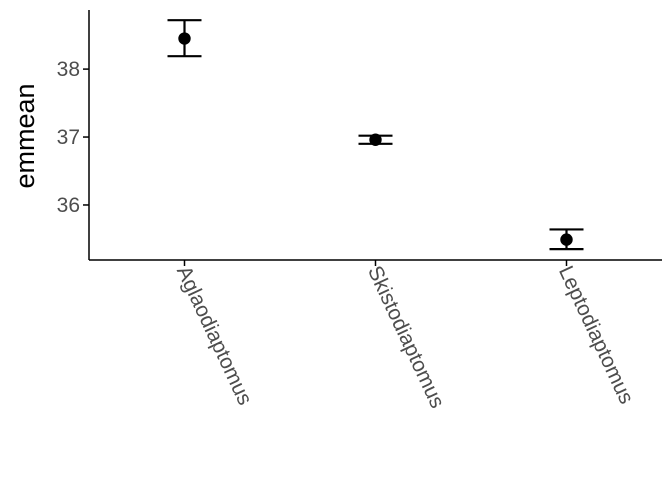 This screenshot has height=480, width=672. Describe the element at coordinates (596, 334) in the screenshot. I see `x-tick-label: Leptodiaptomus` at that location.